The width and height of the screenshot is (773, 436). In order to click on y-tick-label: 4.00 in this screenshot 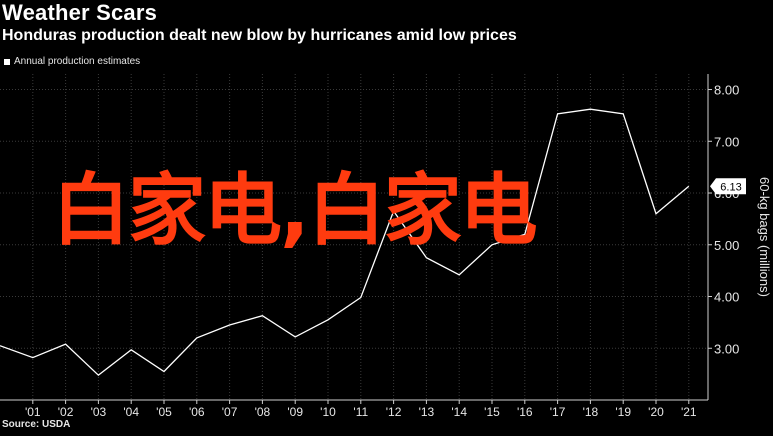, I will do `click(726, 297)`.